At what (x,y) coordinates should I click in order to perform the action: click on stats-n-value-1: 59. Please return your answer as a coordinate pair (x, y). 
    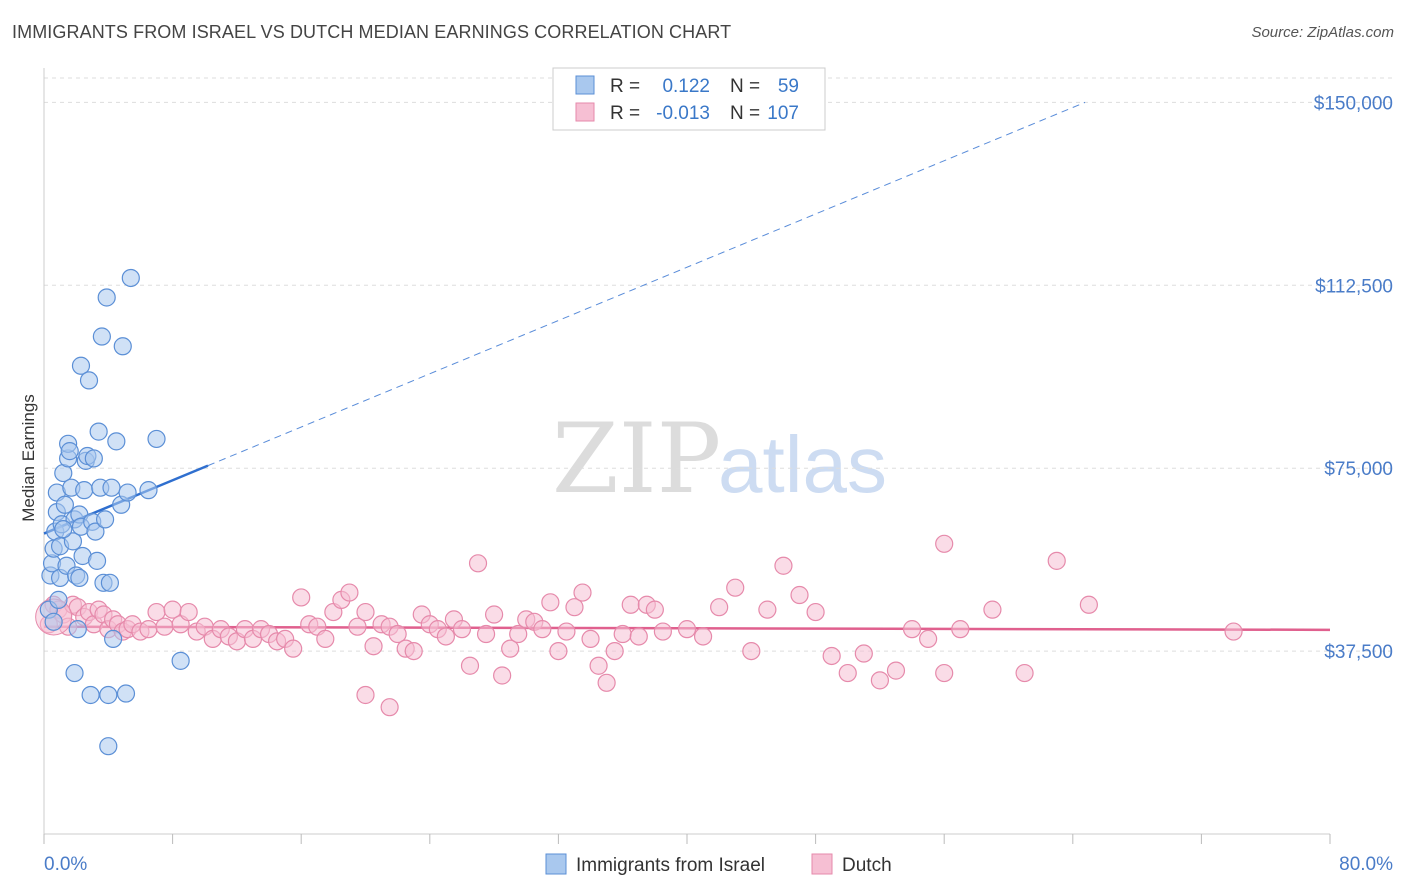
    Looking at the image, I should click on (788, 86).